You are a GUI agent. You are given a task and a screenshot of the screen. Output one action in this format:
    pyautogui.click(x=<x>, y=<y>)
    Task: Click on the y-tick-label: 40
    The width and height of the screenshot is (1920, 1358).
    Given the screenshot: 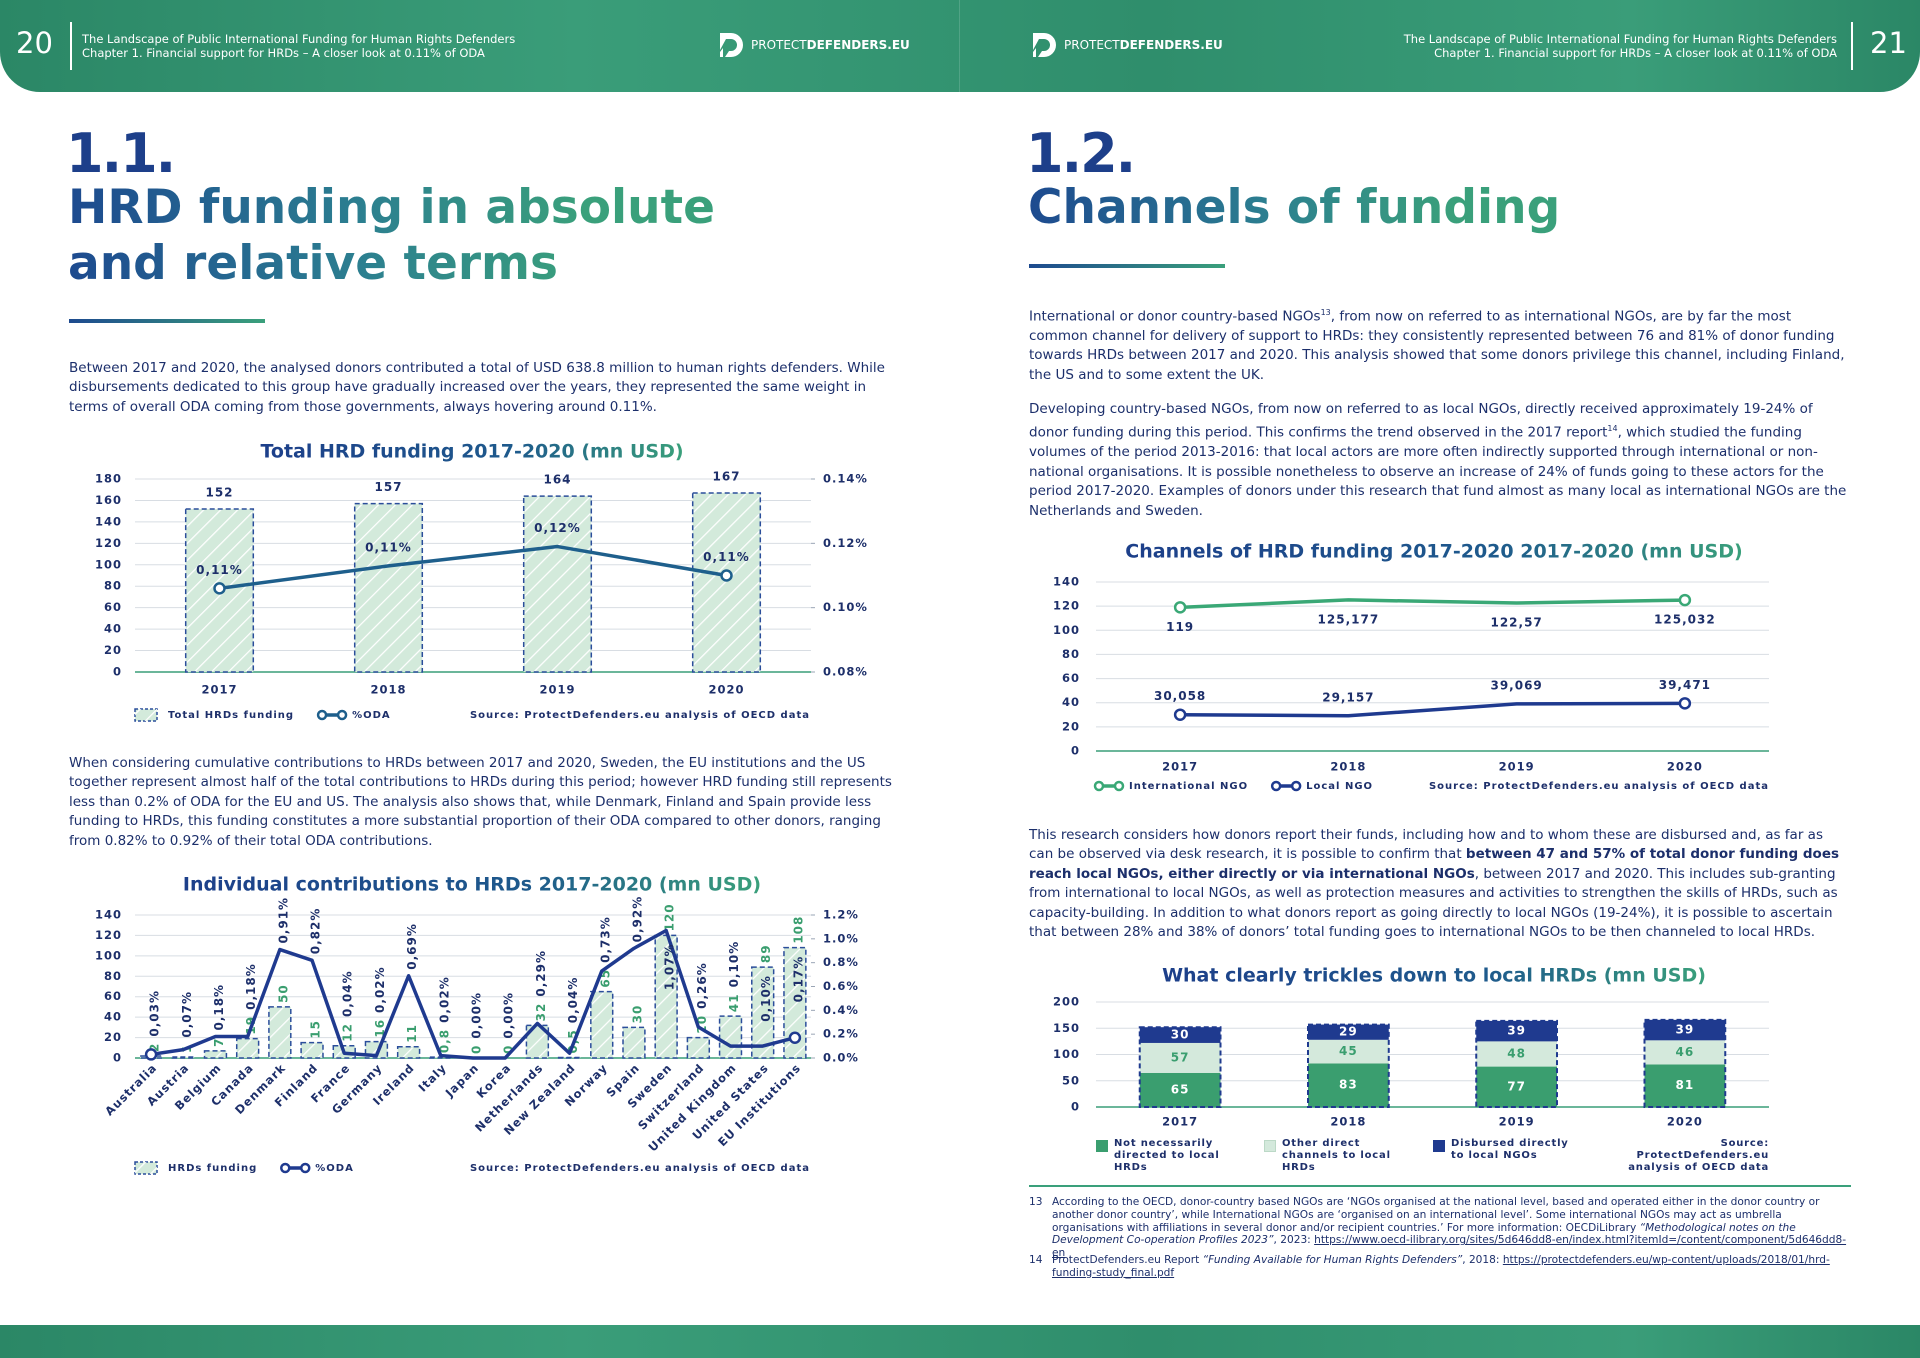 What is the action you would take?
    pyautogui.click(x=1071, y=702)
    